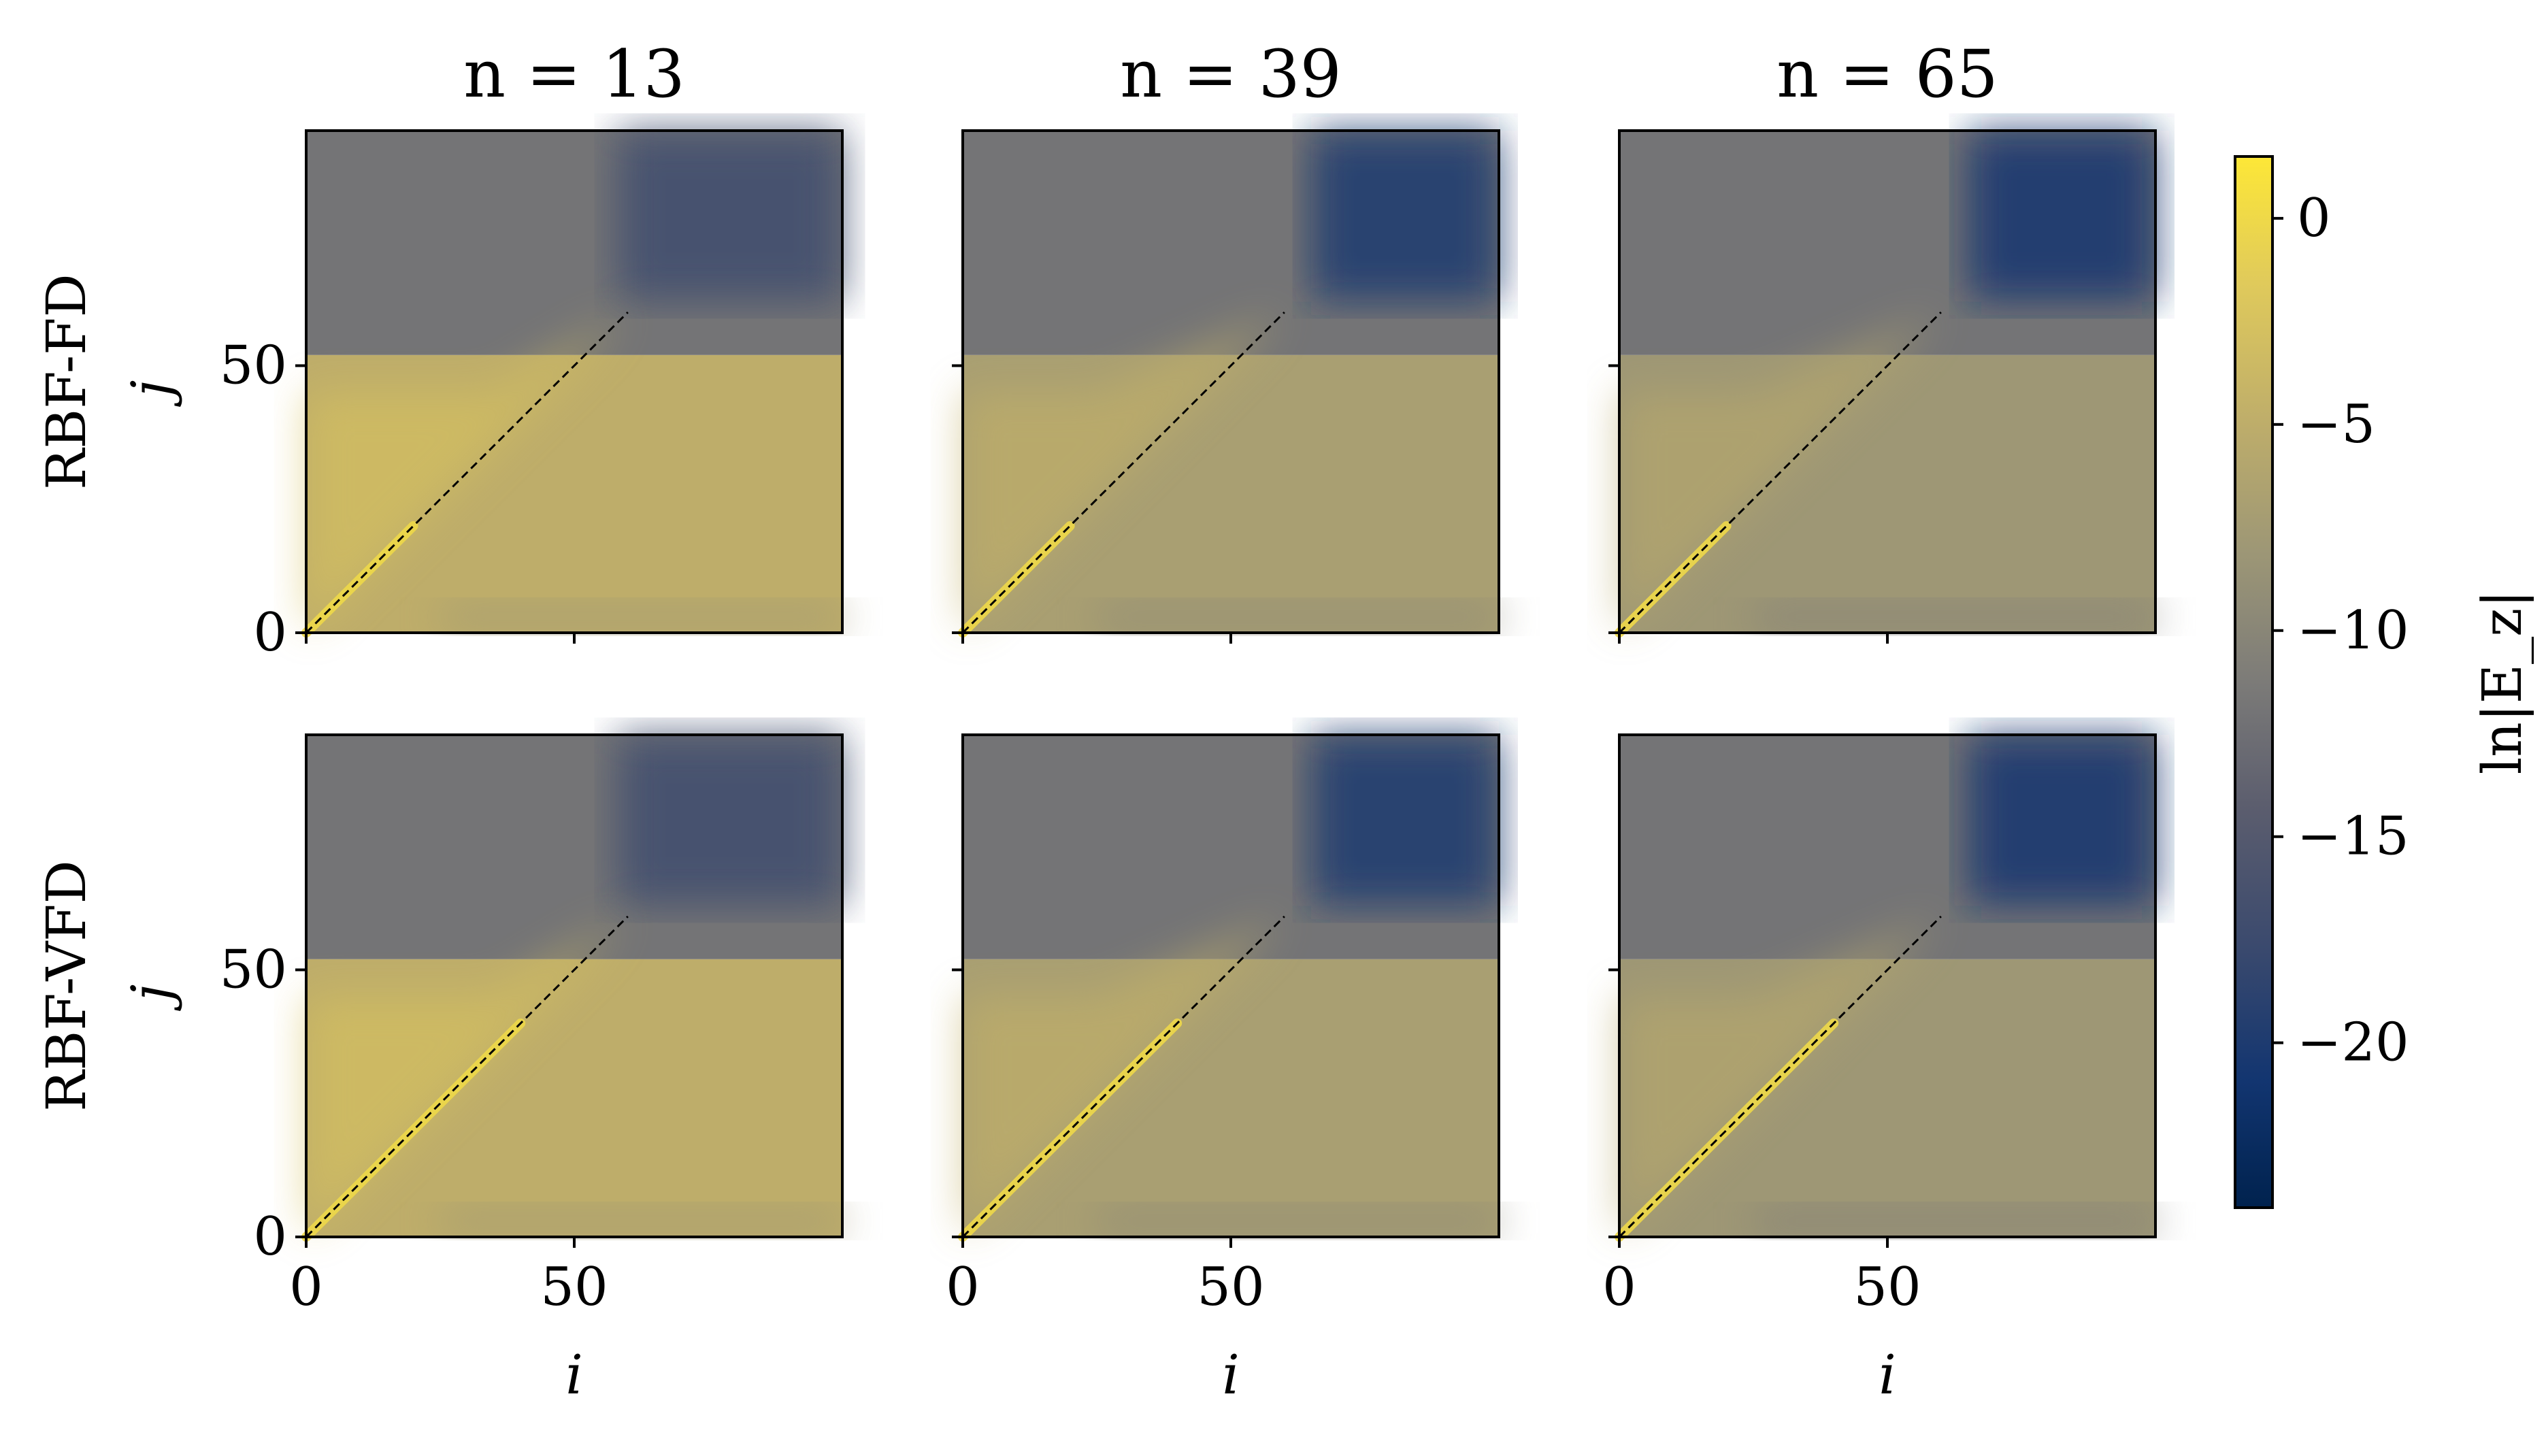  What do you see at coordinates (2384, 682) in the screenshot?
I see `colorbar: 0 −5 −10 −15 −20 ln|E_z|` at bounding box center [2384, 682].